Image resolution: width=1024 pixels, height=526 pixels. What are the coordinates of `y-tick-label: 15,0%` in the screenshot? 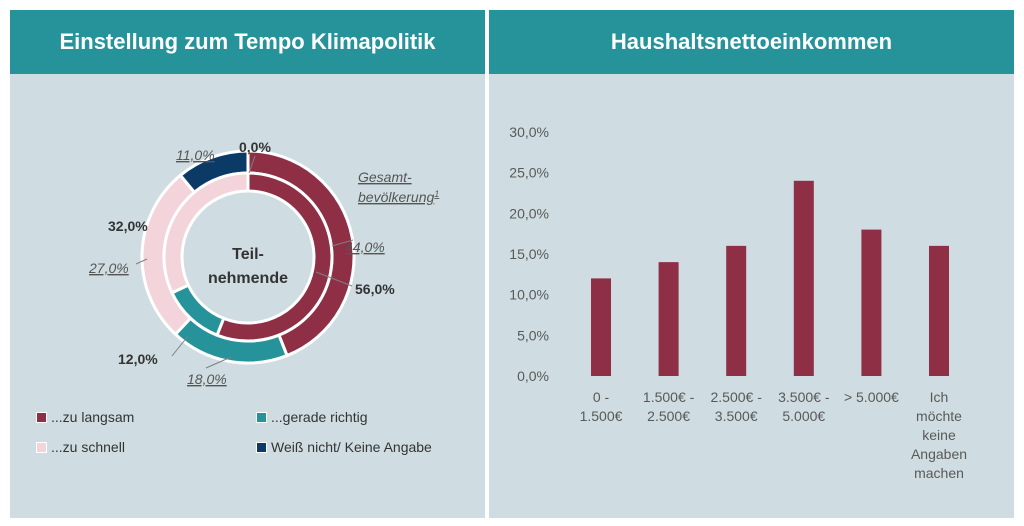 It's located at (529, 254).